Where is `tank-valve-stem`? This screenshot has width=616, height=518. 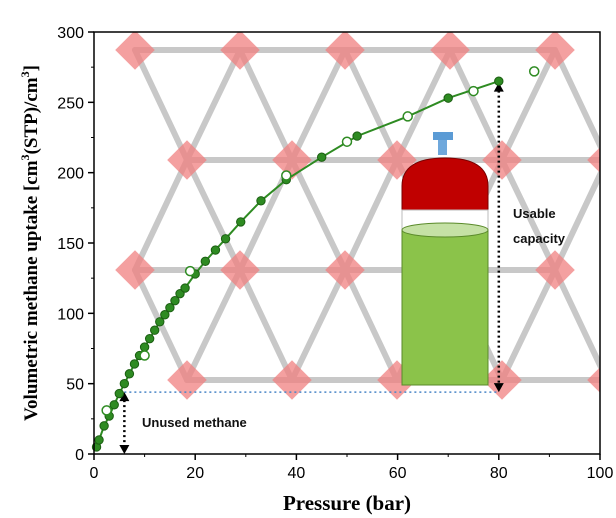
tank-valve-stem is located at coordinates (442, 147).